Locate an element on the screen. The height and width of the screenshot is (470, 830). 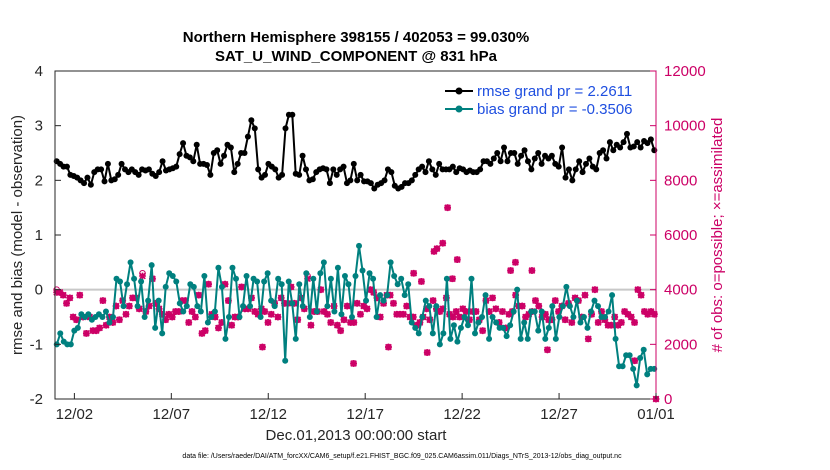
y-left-tick-label: 3 is located at coordinates (39, 126).